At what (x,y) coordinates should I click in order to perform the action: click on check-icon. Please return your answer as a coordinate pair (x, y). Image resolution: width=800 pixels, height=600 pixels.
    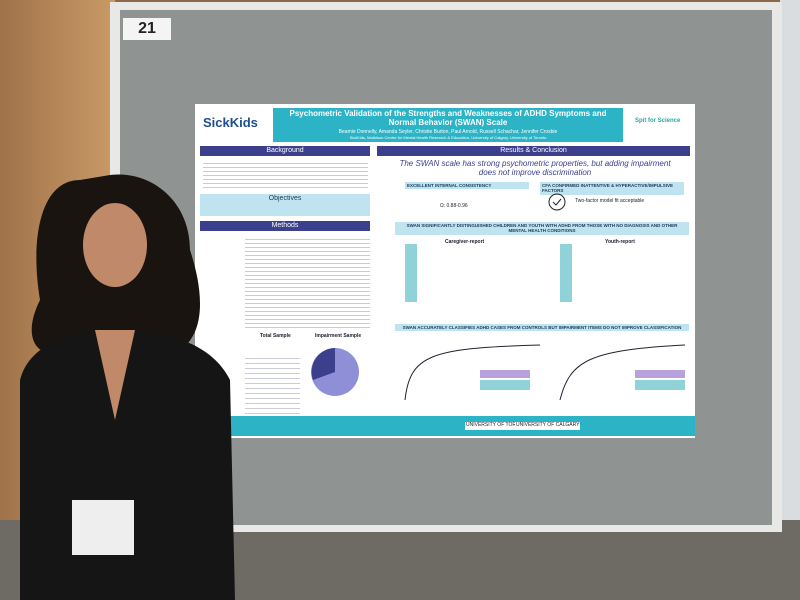
    Looking at the image, I should click on (557, 202).